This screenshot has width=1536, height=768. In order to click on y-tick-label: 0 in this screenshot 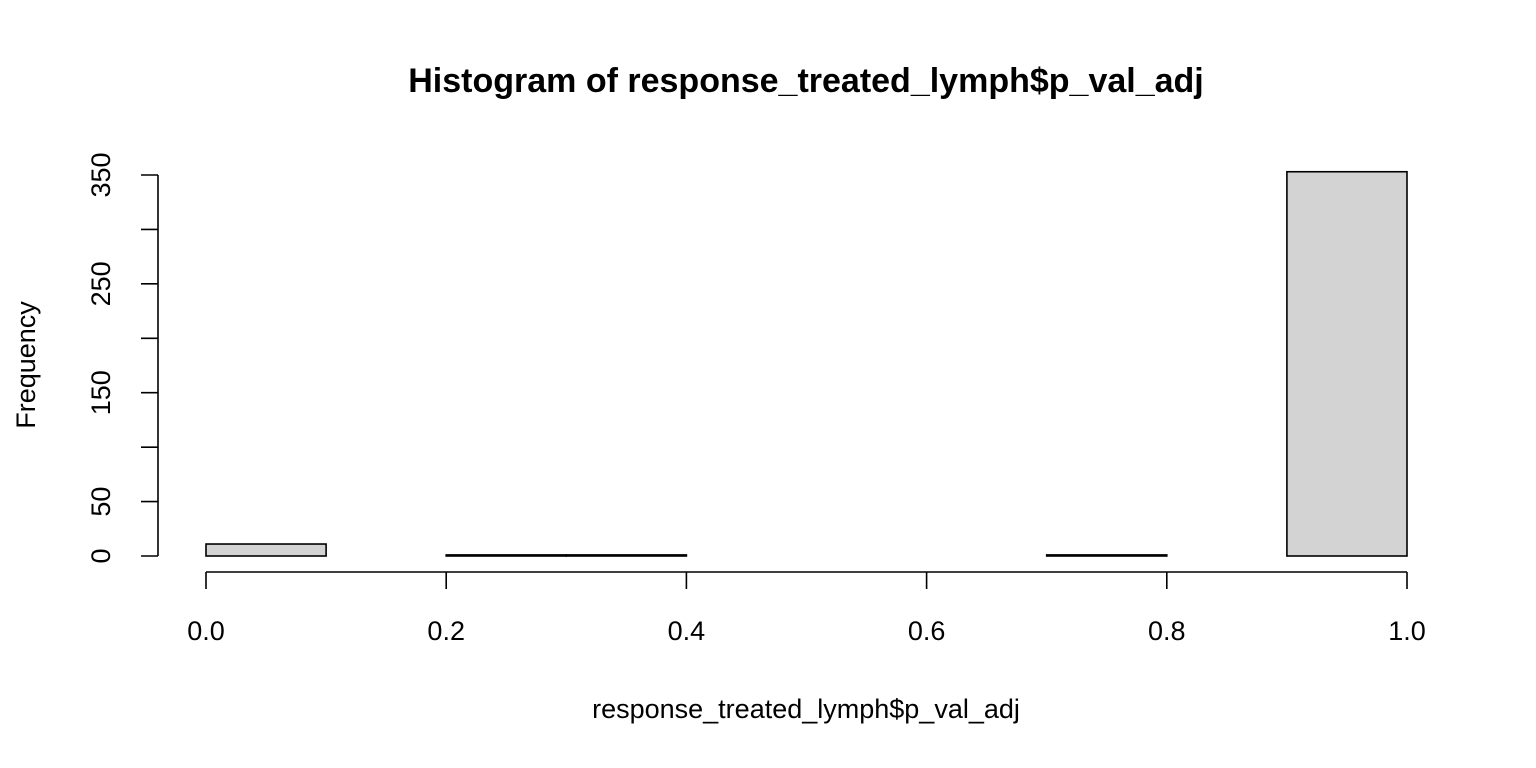, I will do `click(101, 555)`.